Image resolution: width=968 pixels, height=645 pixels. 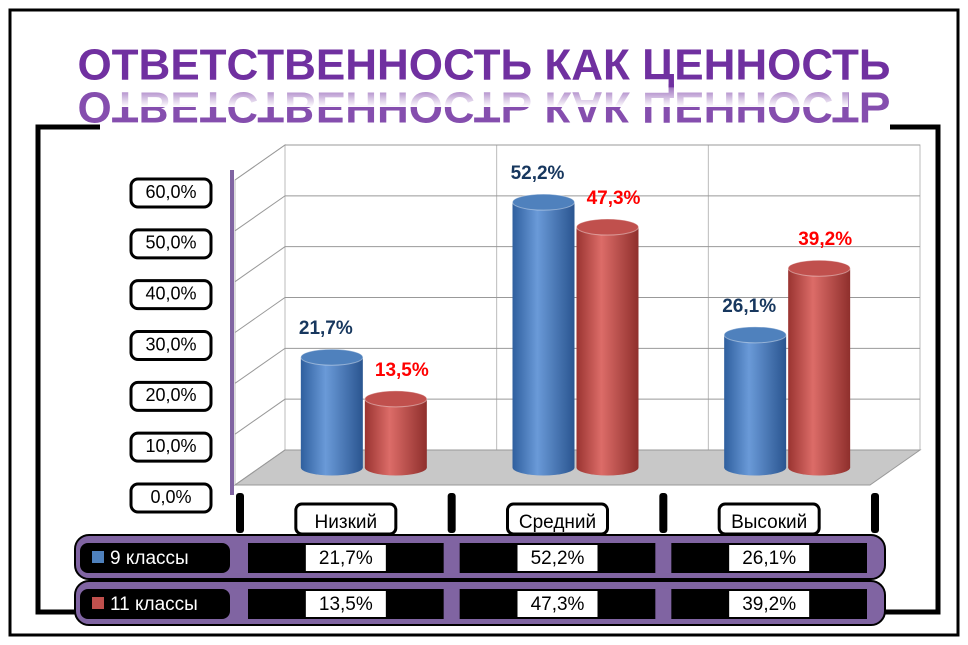 I want to click on y-tick-label: 30,0%, so click(x=170, y=344).